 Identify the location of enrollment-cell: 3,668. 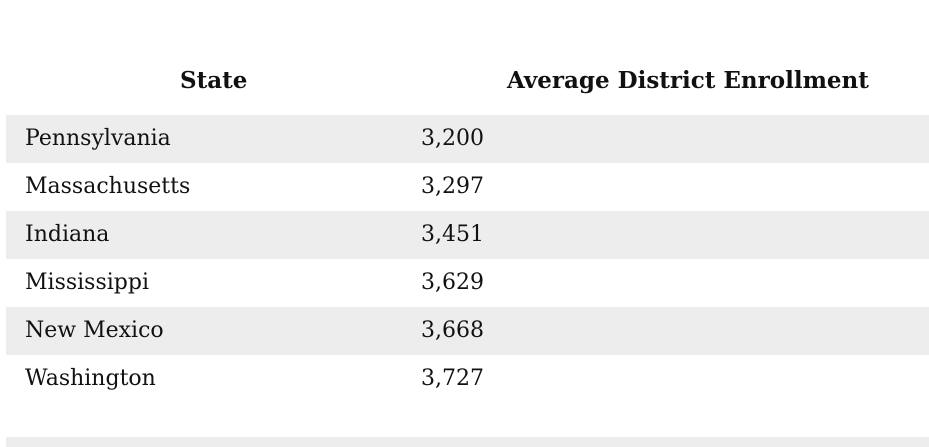
(452, 330).